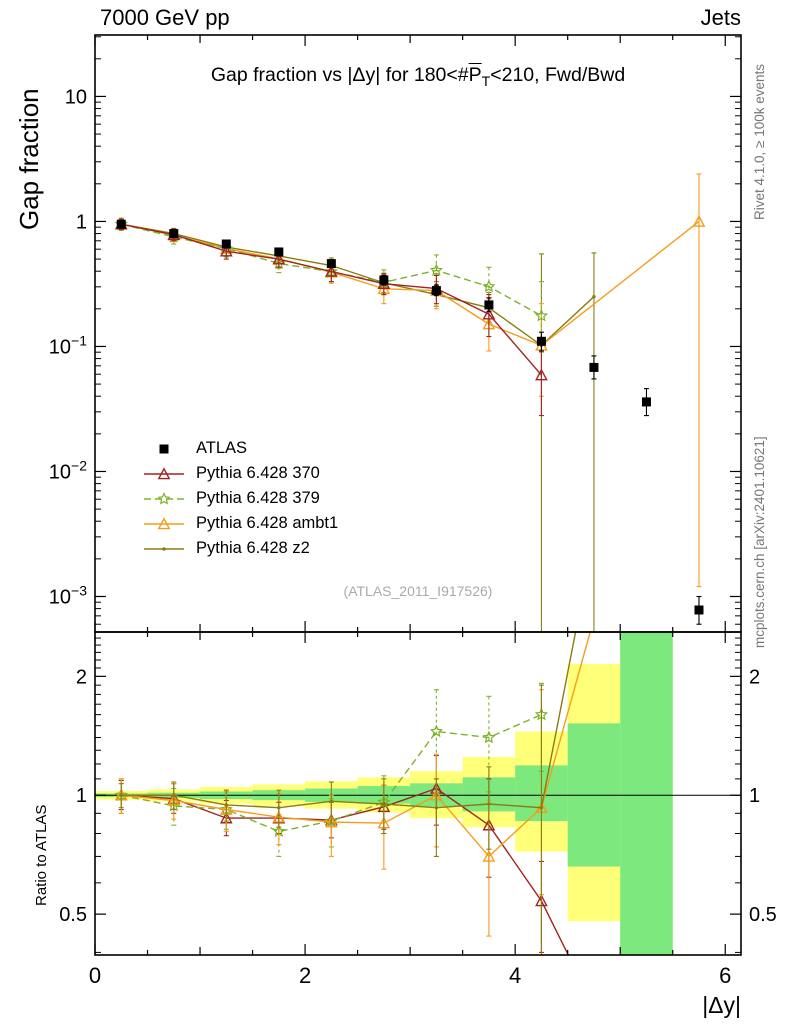  Describe the element at coordinates (721, 1005) in the screenshot. I see `x-axis-label: |Δy|` at that location.